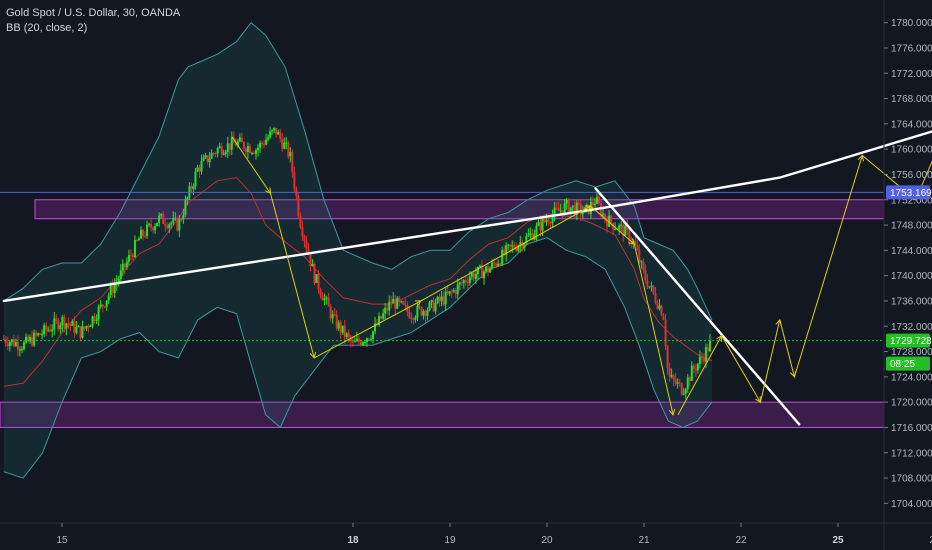  What do you see at coordinates (494, 534) in the screenshot?
I see `time-axis: 151819202122252627` at bounding box center [494, 534].